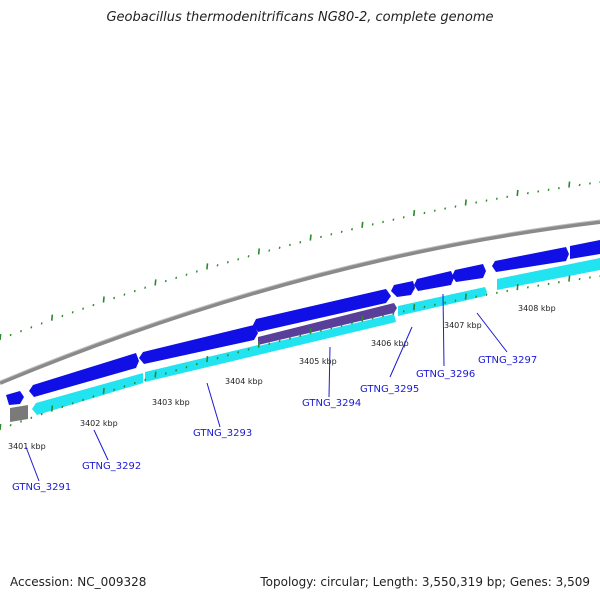 This screenshot has height=600, width=600. Describe the element at coordinates (78, 582) in the screenshot. I see `accession-text: Accession: NC_009328` at that location.